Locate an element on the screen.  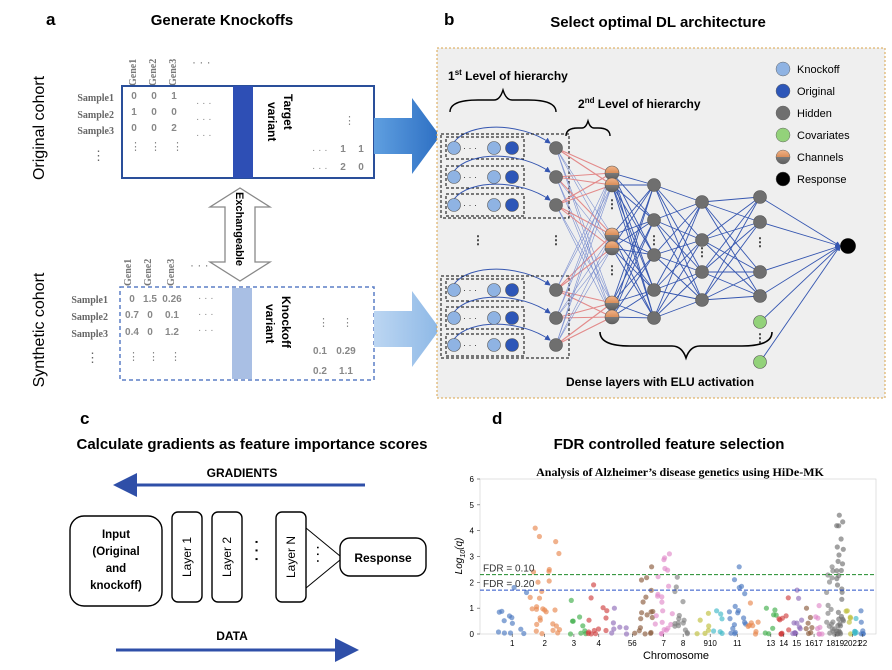
layer-n-ellipsis: · · · is located at coordinates (317, 554).